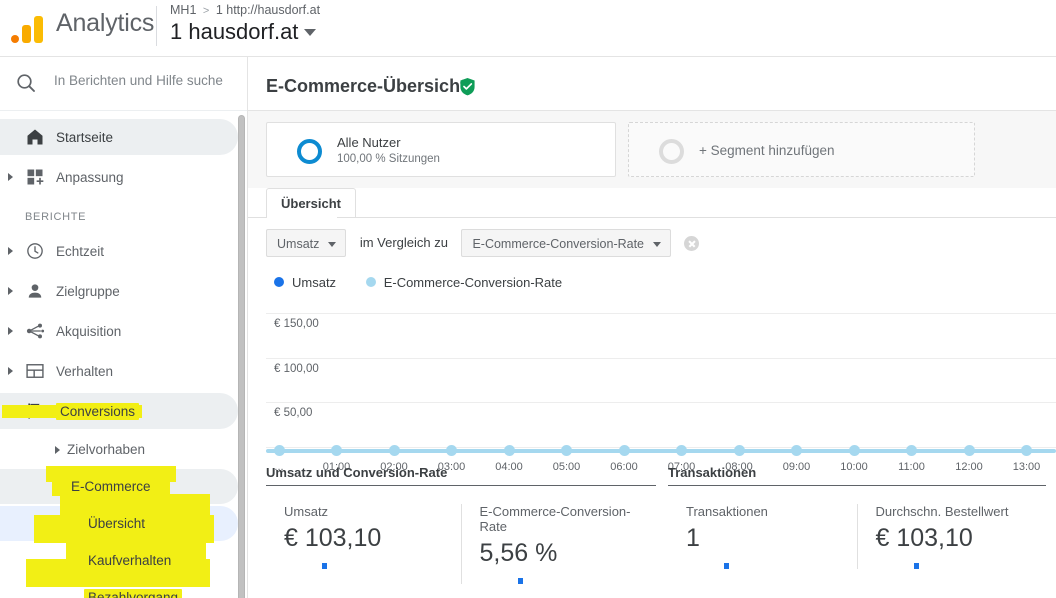 The height and width of the screenshot is (598, 1056). Describe the element at coordinates (85, 371) in the screenshot. I see `sidebar-item-label: Verhalten` at that location.